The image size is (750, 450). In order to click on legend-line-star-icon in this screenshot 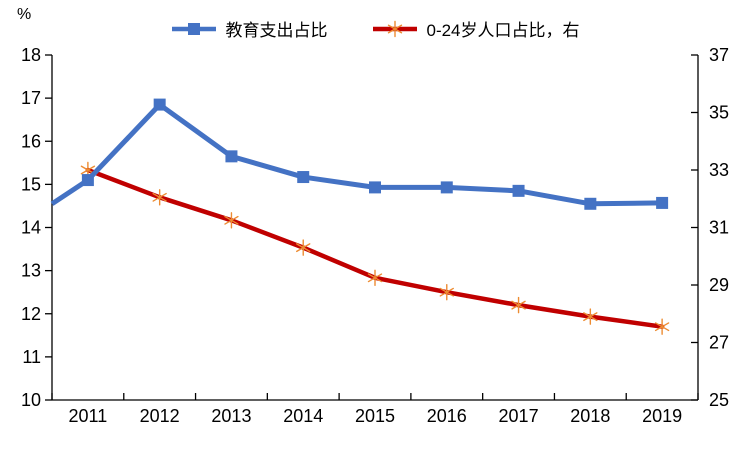, I will do `click(395, 28)`.